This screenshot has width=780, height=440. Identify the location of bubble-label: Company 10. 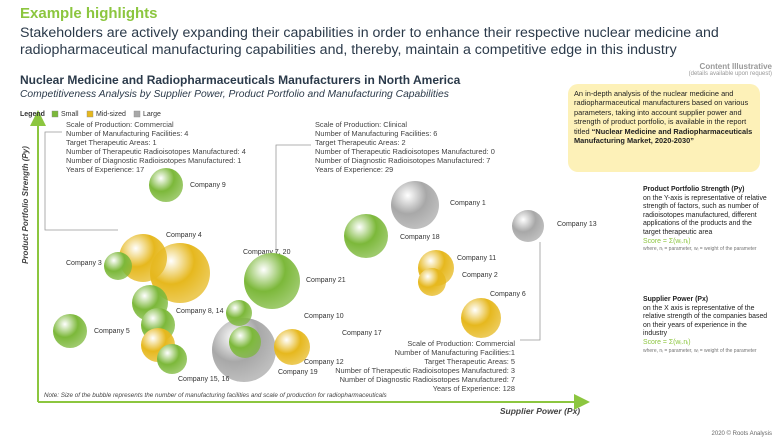
(324, 316).